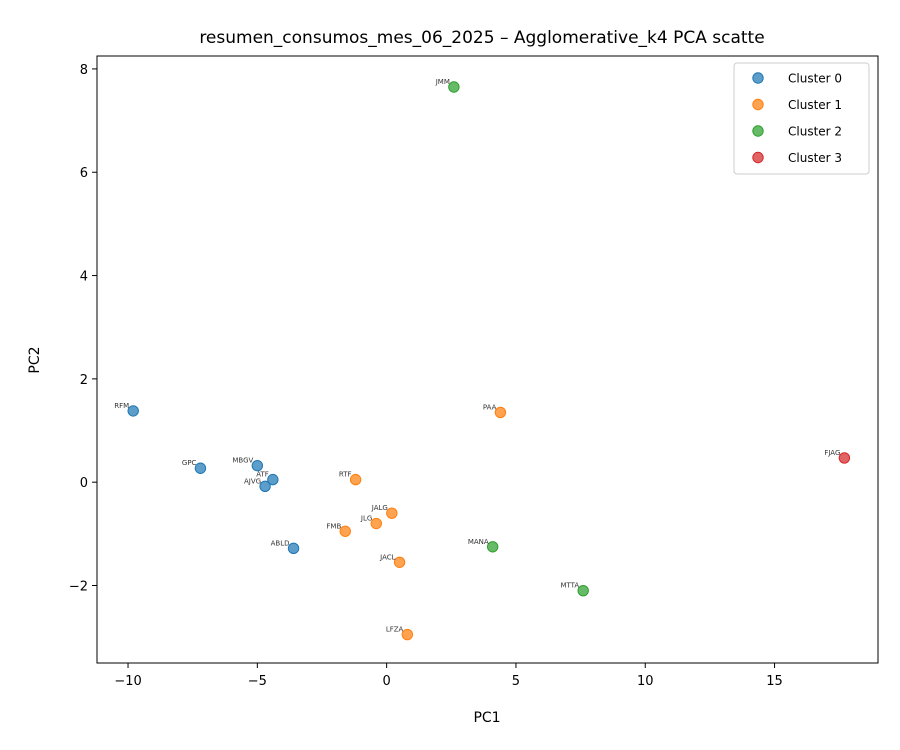  Describe the element at coordinates (366, 519) in the screenshot. I see `point-label: JLG` at that location.